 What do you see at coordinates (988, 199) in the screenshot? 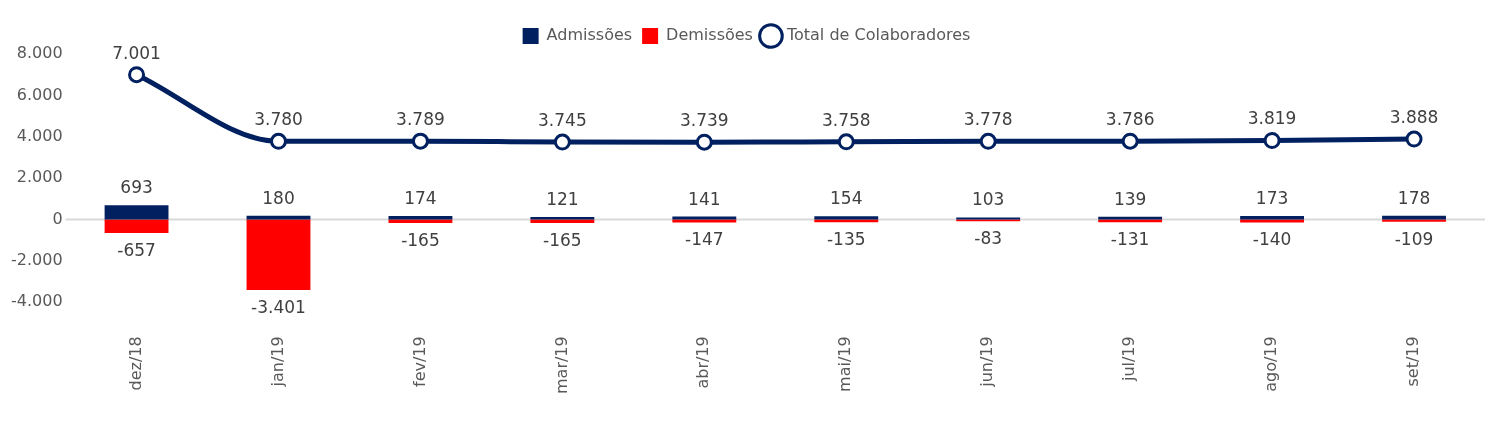
I see `data-label: 103` at bounding box center [988, 199].